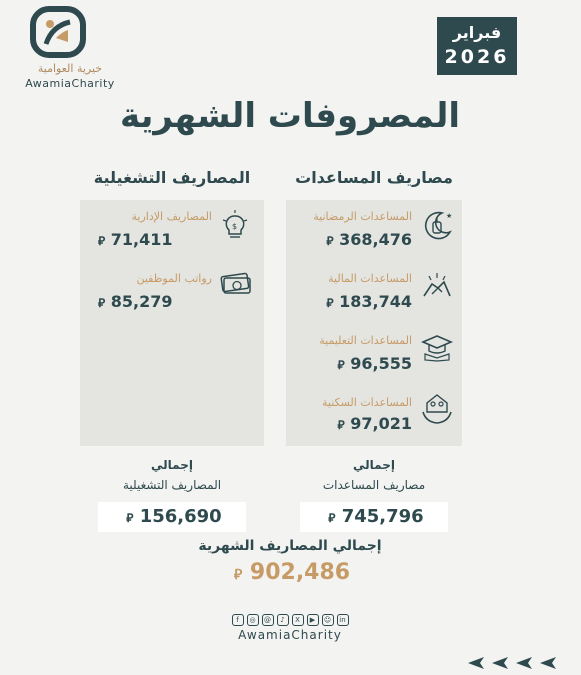  Describe the element at coordinates (362, 216) in the screenshot. I see `aid-item-label: المساعدات الرمضانية` at that location.